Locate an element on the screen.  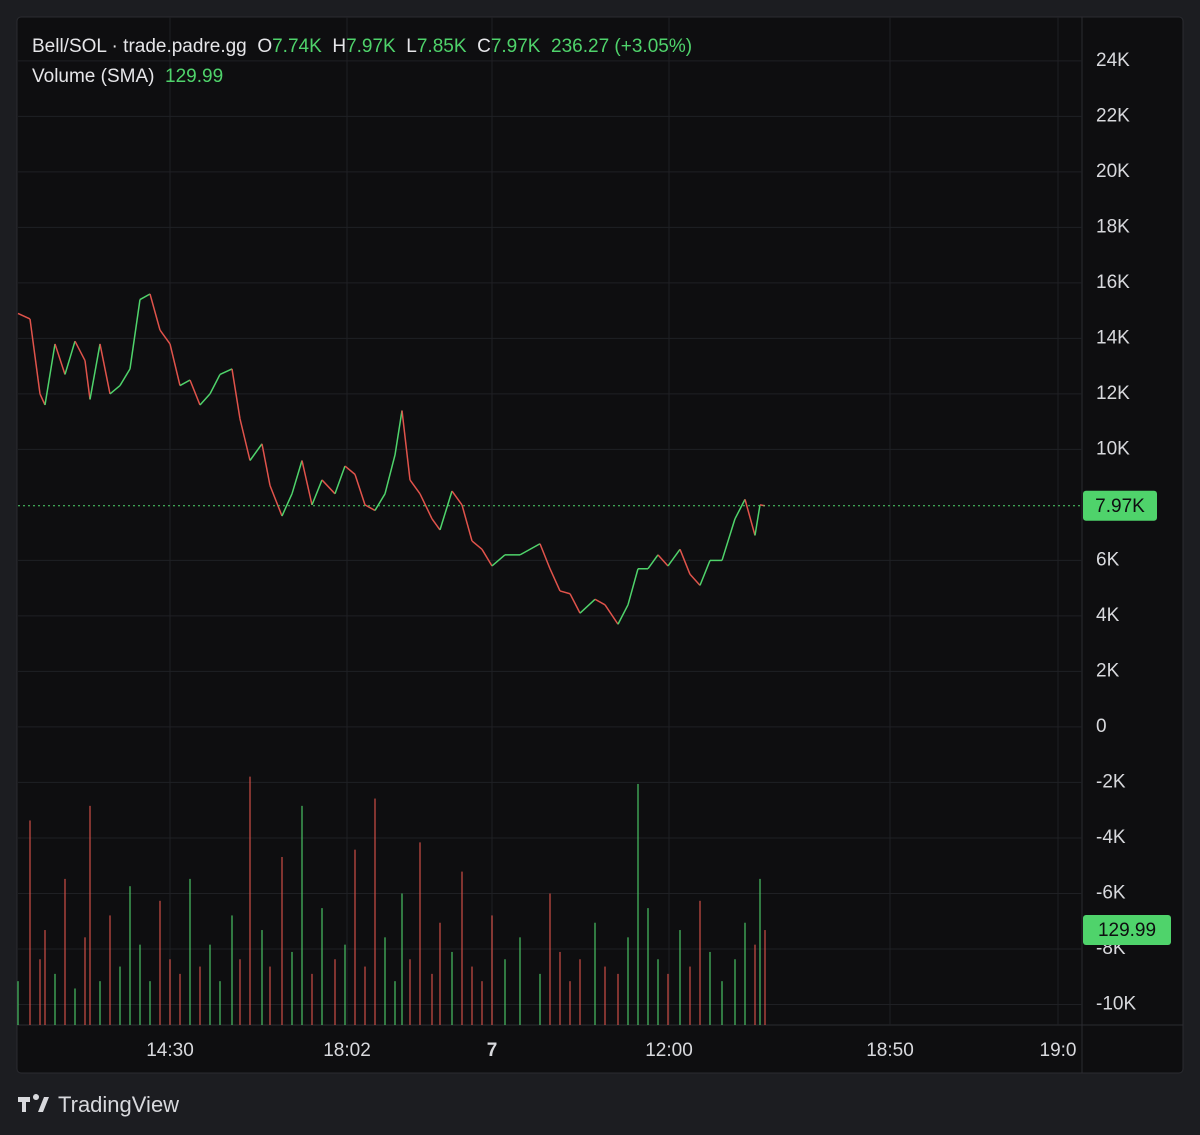
y-tick-label: -10K is located at coordinates (1116, 1003).